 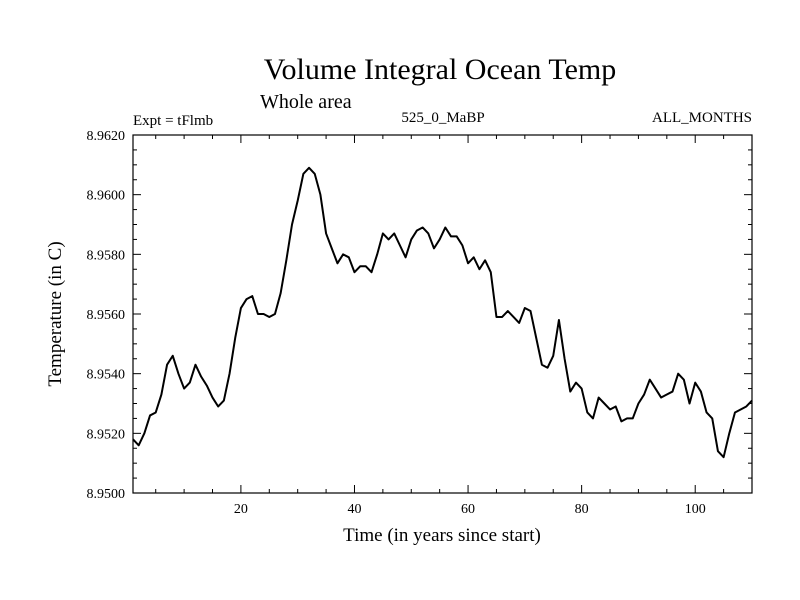 What do you see at coordinates (106, 375) in the screenshot?
I see `y-tick-label: 8.9540` at bounding box center [106, 375].